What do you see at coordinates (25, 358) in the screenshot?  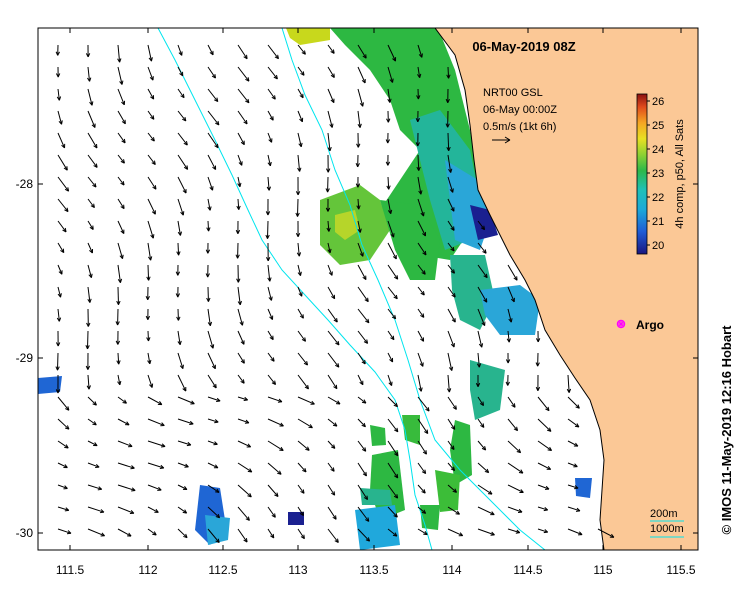 I see `y-tick-label: -29` at bounding box center [25, 358].